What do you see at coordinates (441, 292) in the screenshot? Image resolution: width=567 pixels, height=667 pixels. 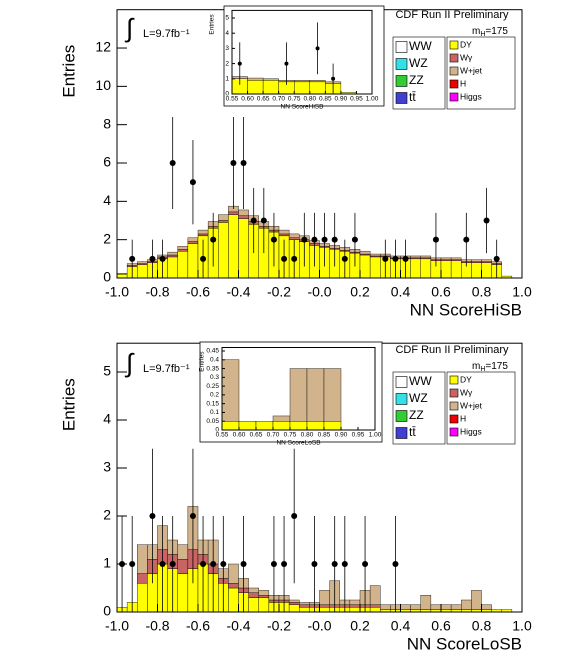 I see `x-tick-label: 0.6` at bounding box center [441, 292].